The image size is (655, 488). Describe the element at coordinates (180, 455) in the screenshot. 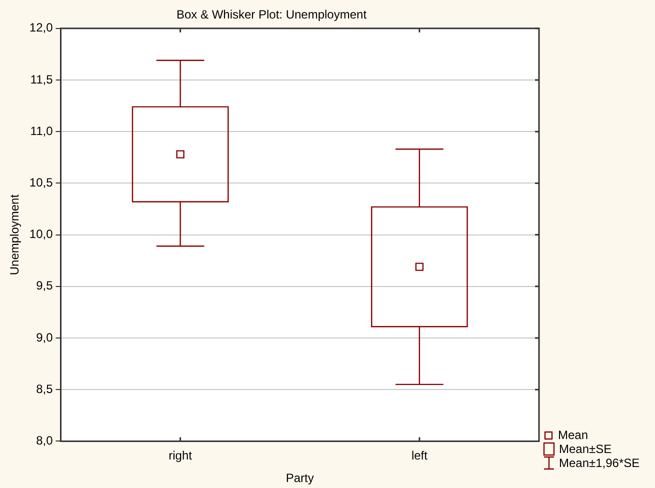

I see `x-tick-label: right` at that location.